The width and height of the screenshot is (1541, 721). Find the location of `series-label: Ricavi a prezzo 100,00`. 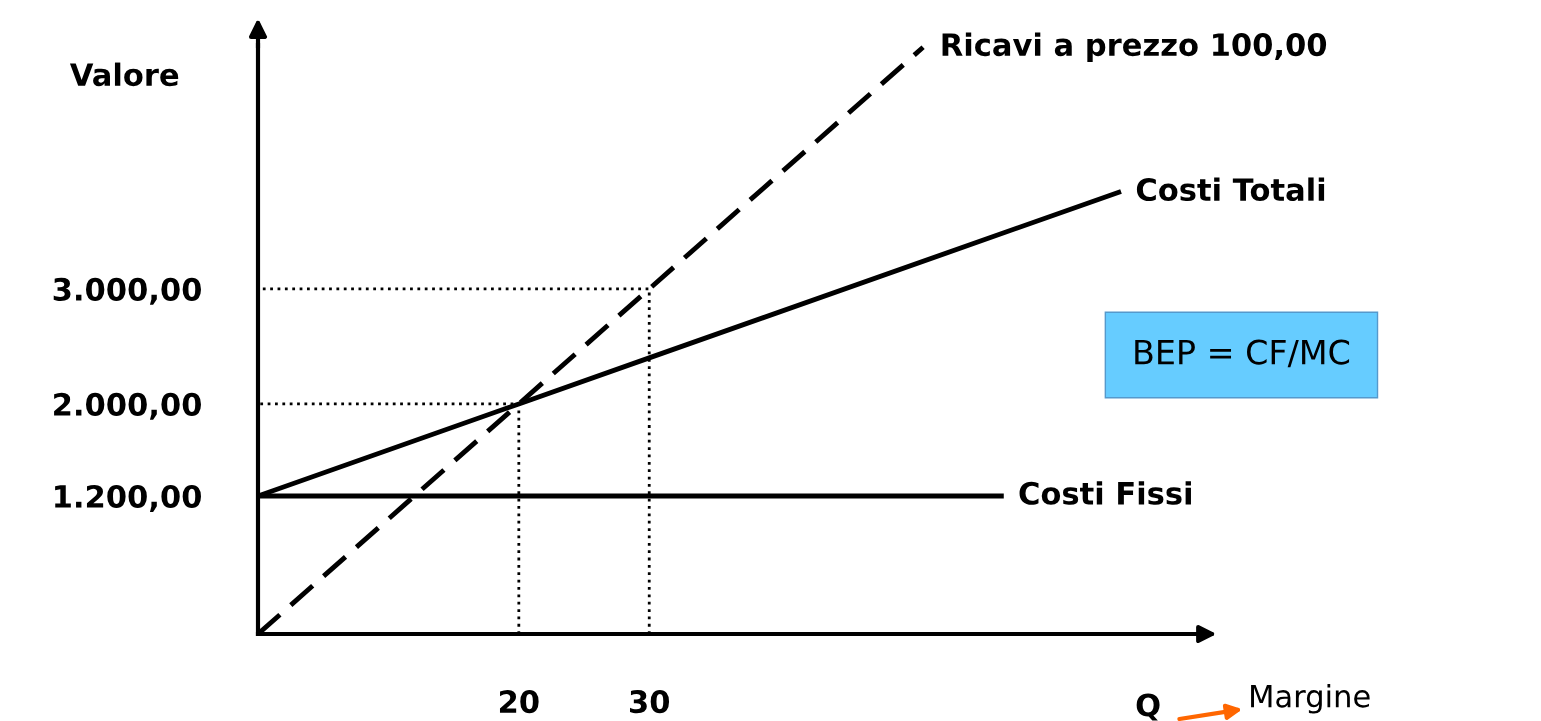

series-label: Ricavi a prezzo 100,00 is located at coordinates (1134, 47).